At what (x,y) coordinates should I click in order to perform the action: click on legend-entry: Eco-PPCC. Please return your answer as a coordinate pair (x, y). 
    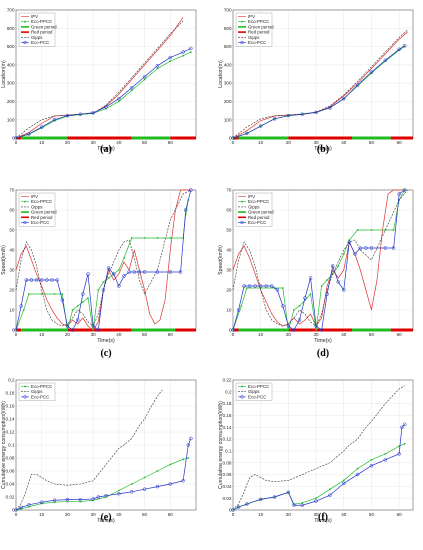
    Looking at the image, I should click on (41, 201).